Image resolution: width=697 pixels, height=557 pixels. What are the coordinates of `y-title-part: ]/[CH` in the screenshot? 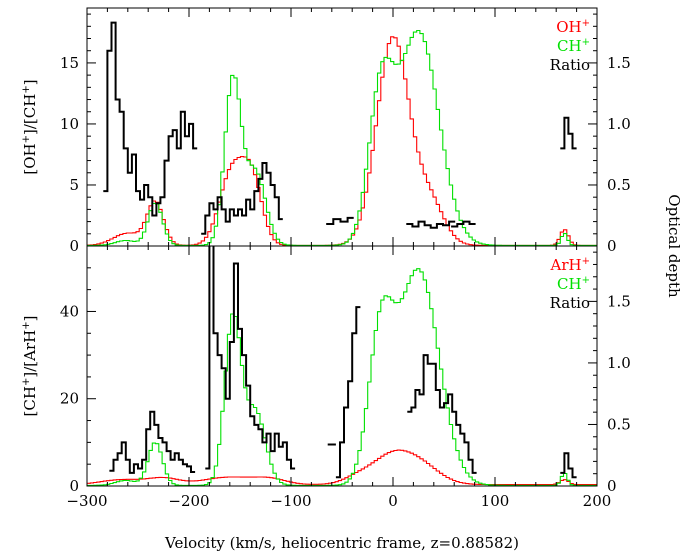 It's located at (30, 114).